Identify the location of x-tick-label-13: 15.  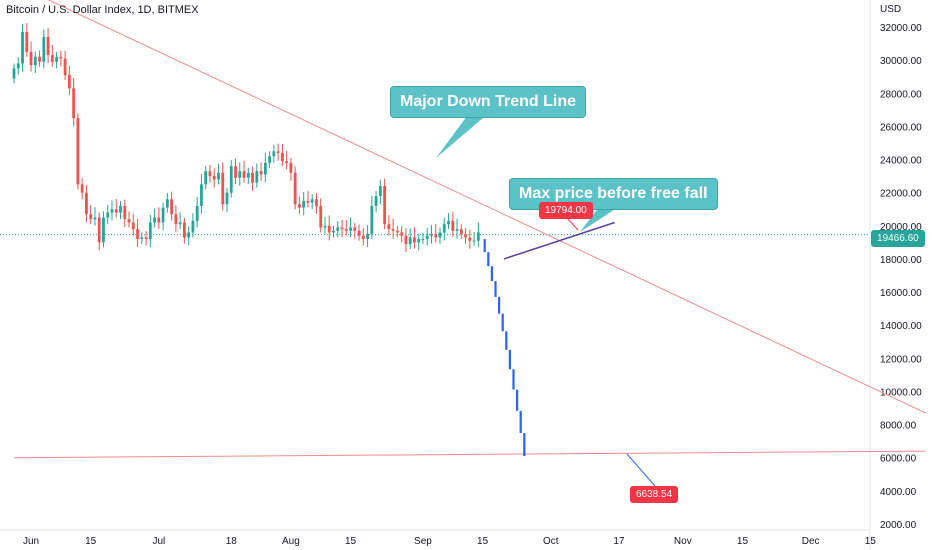
(871, 541).